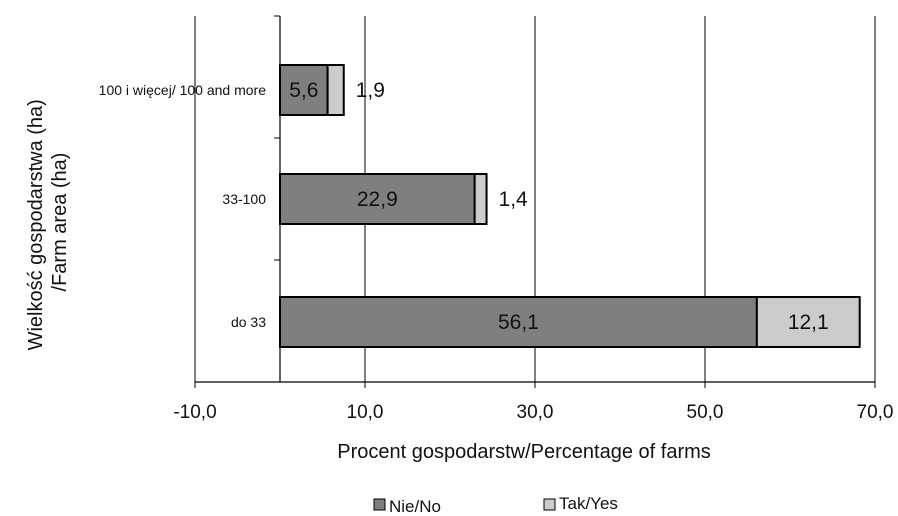  What do you see at coordinates (588, 503) in the screenshot?
I see `legend-label: Tak/Yes` at bounding box center [588, 503].